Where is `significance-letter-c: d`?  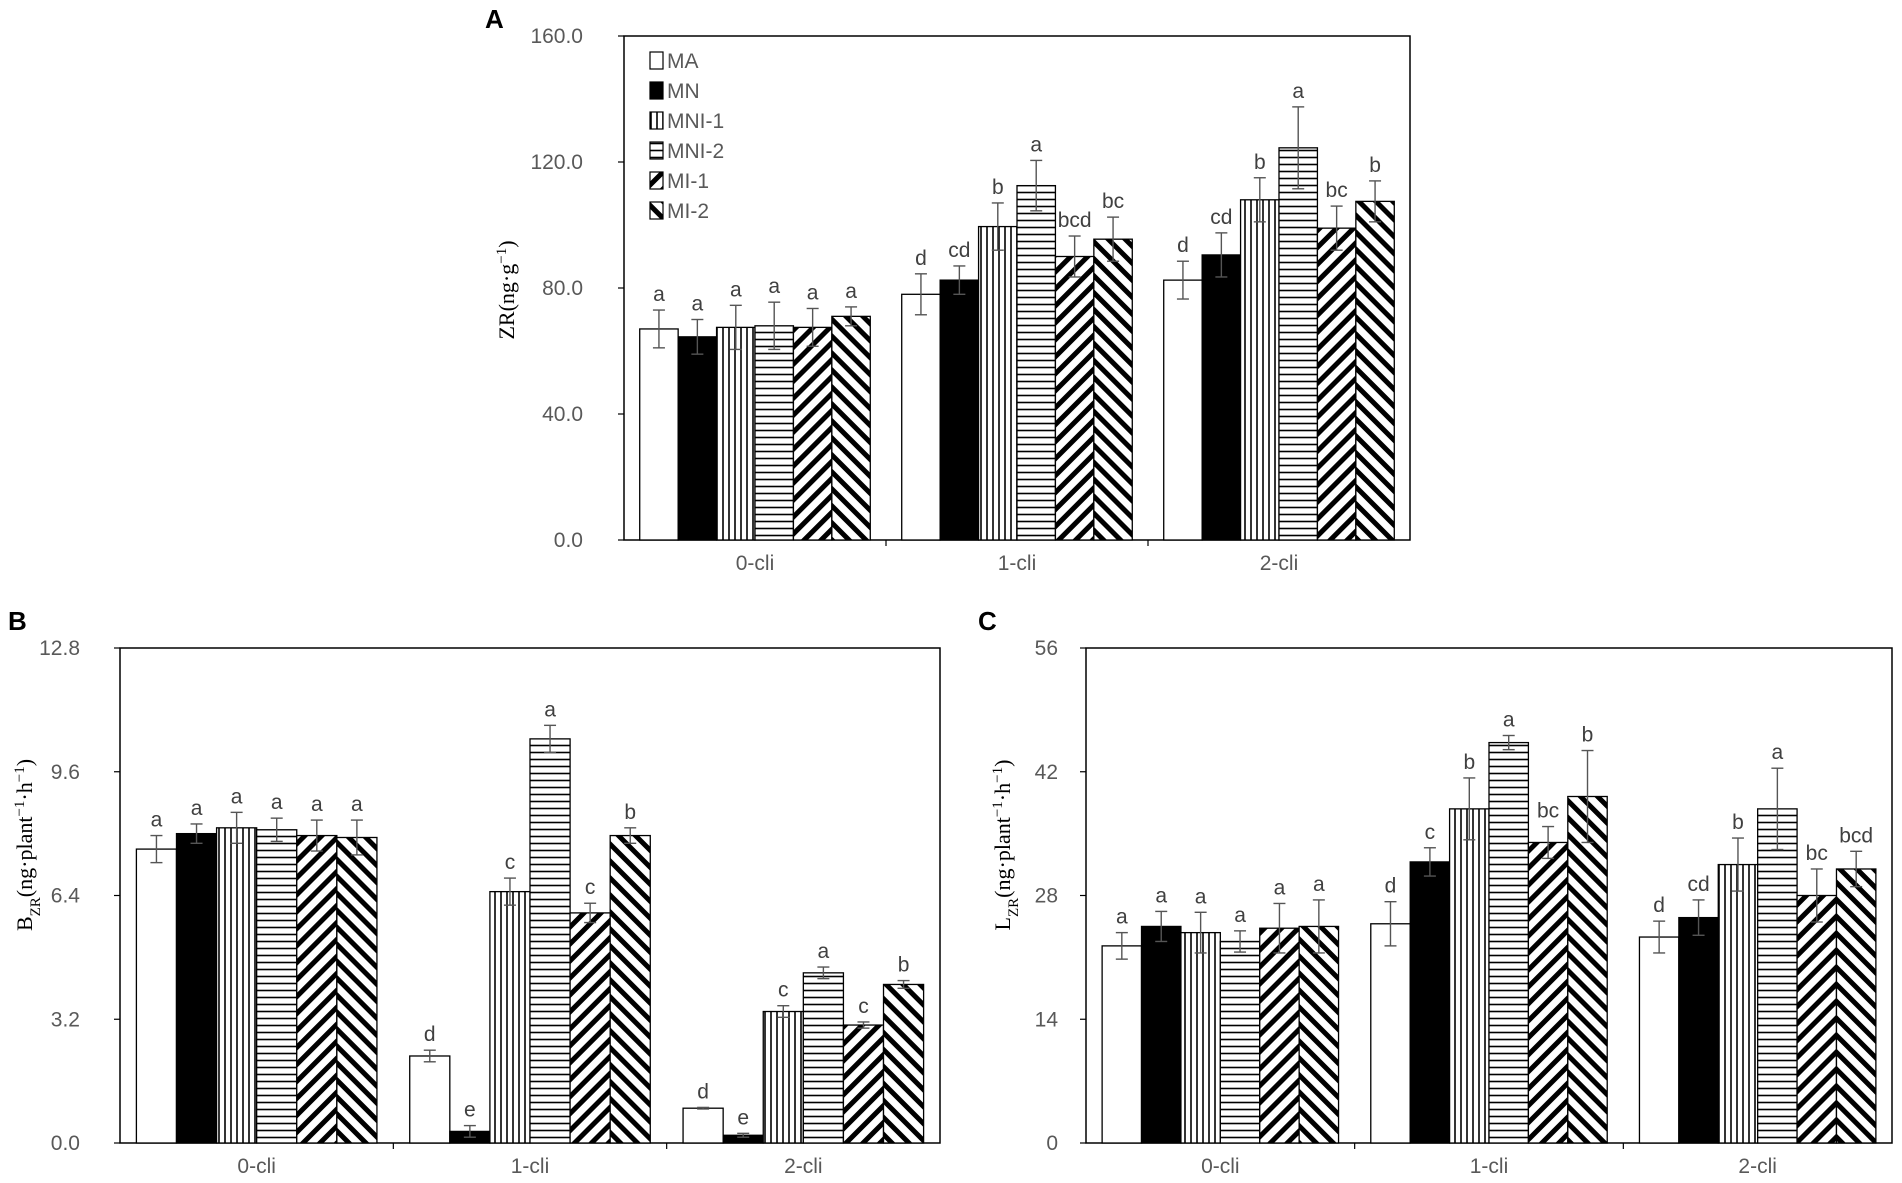
significance-letter-c: d is located at coordinates (1391, 886).